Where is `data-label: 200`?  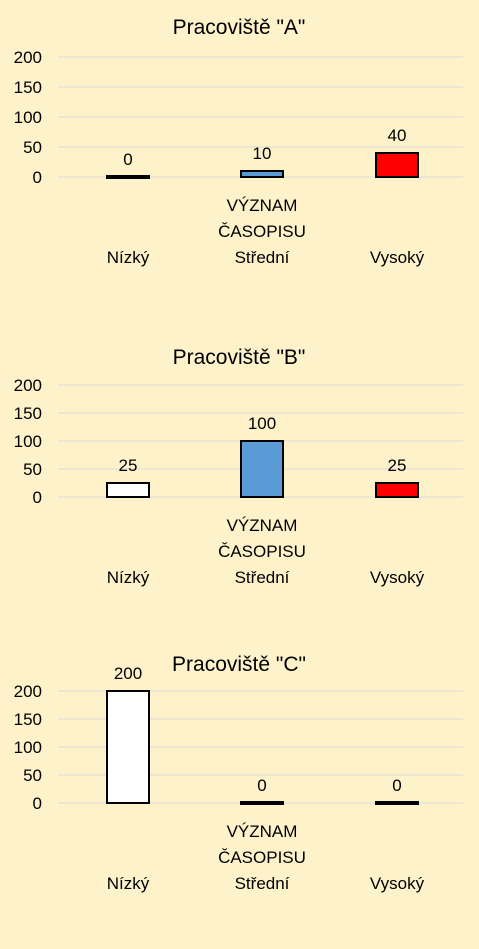 data-label: 200 is located at coordinates (128, 673).